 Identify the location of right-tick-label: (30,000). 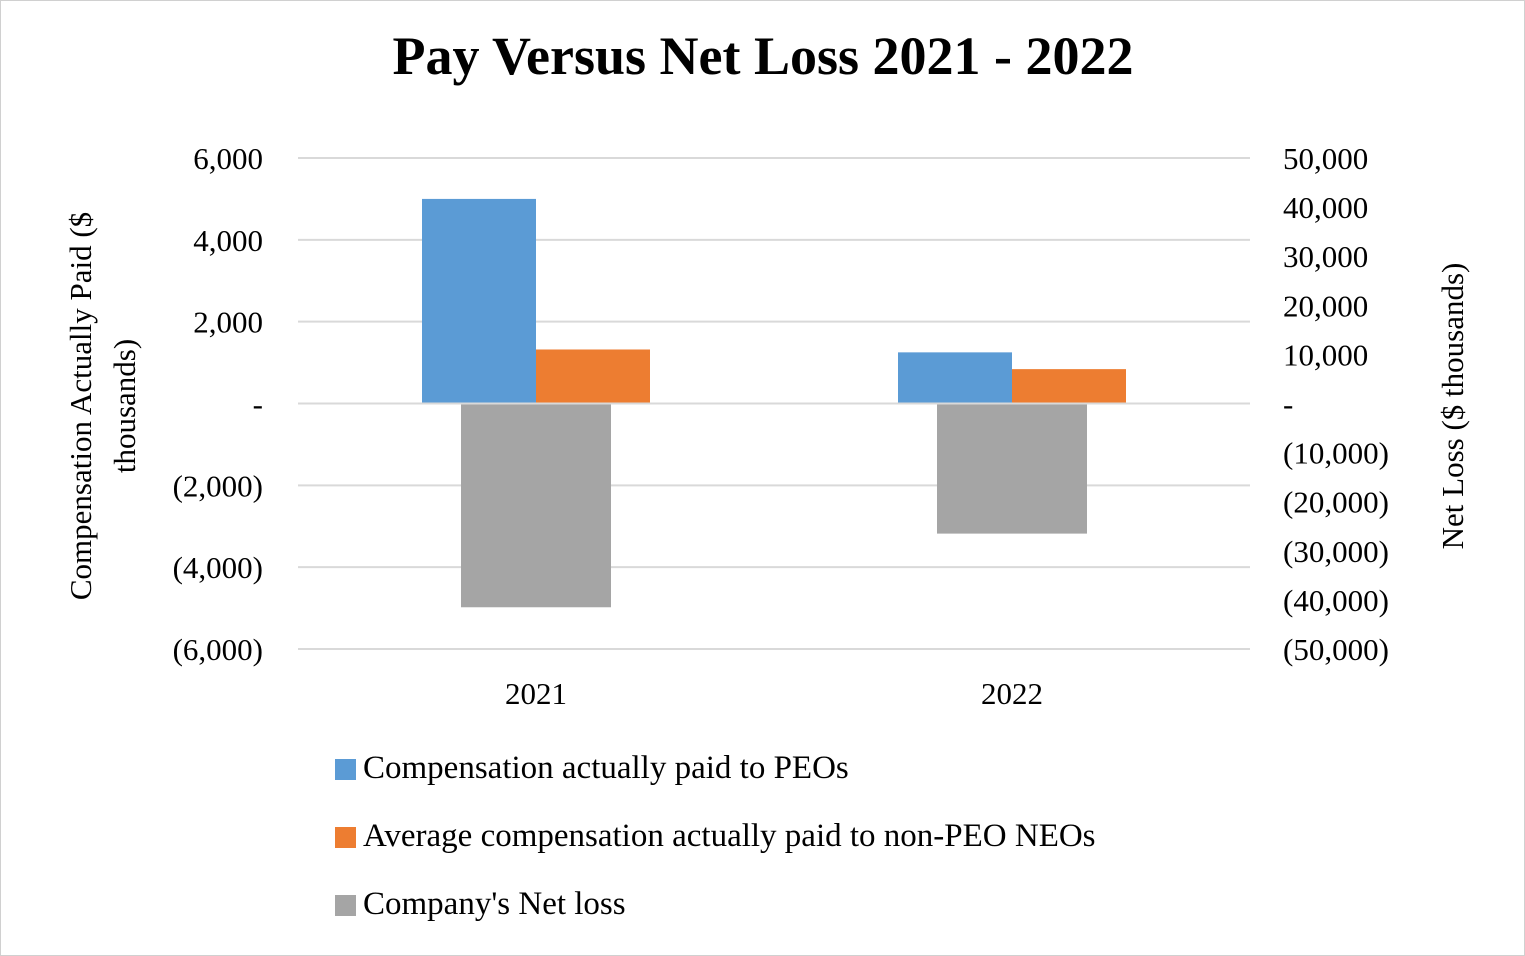
(1336, 551).